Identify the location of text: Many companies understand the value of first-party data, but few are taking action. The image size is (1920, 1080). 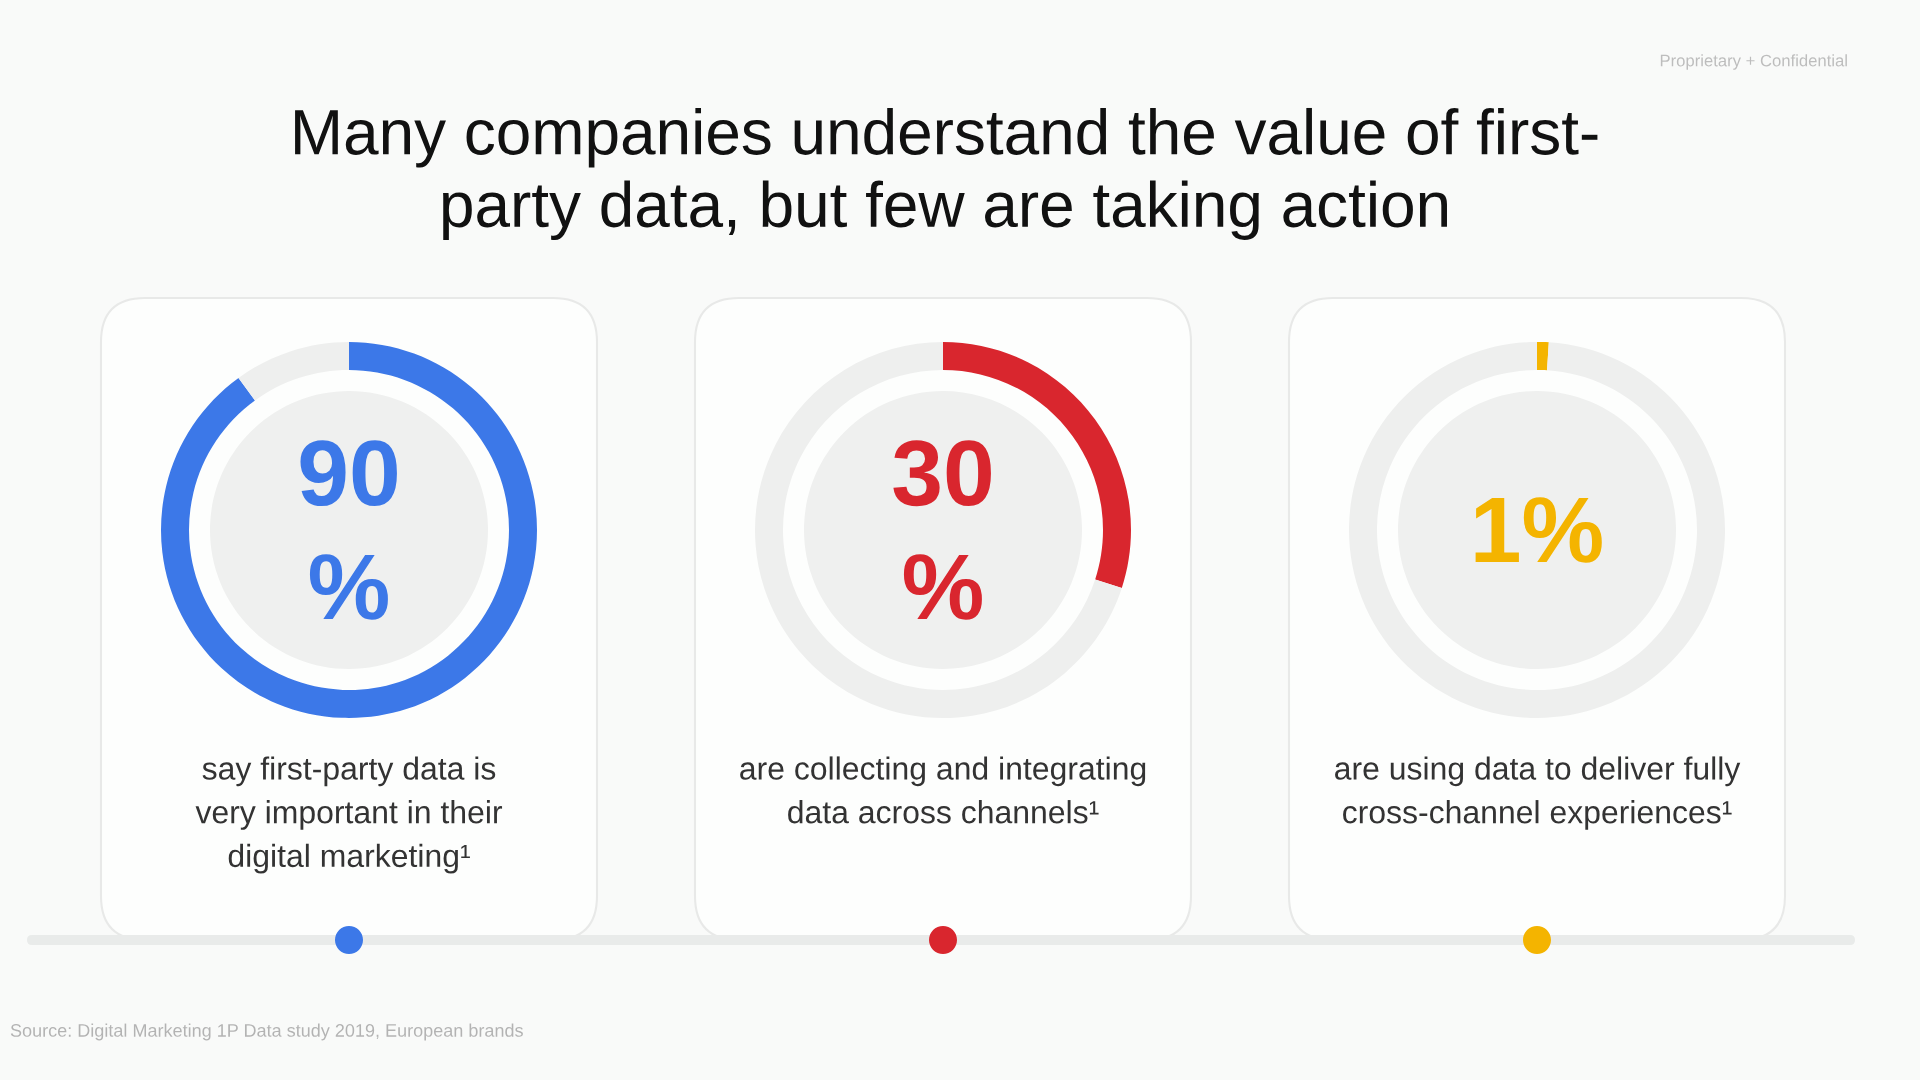
(946, 174).